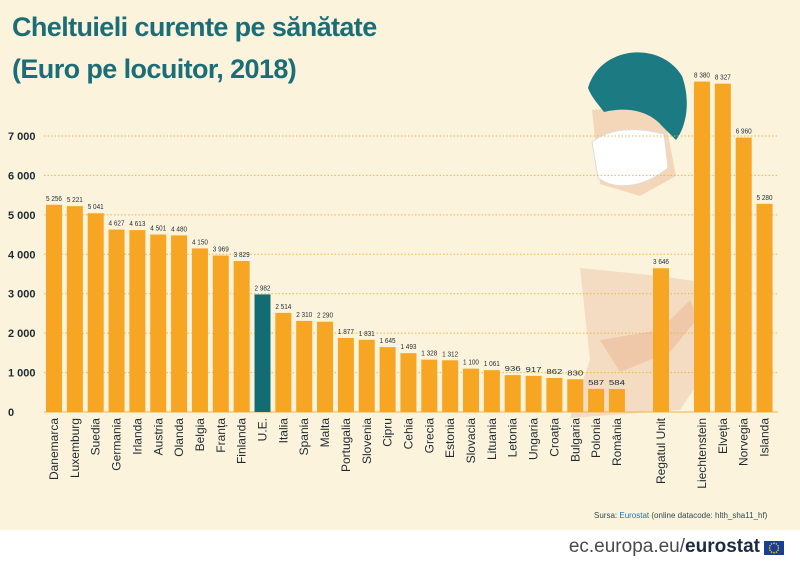  I want to click on category-label-finlanda: Finlanda, so click(242, 441).